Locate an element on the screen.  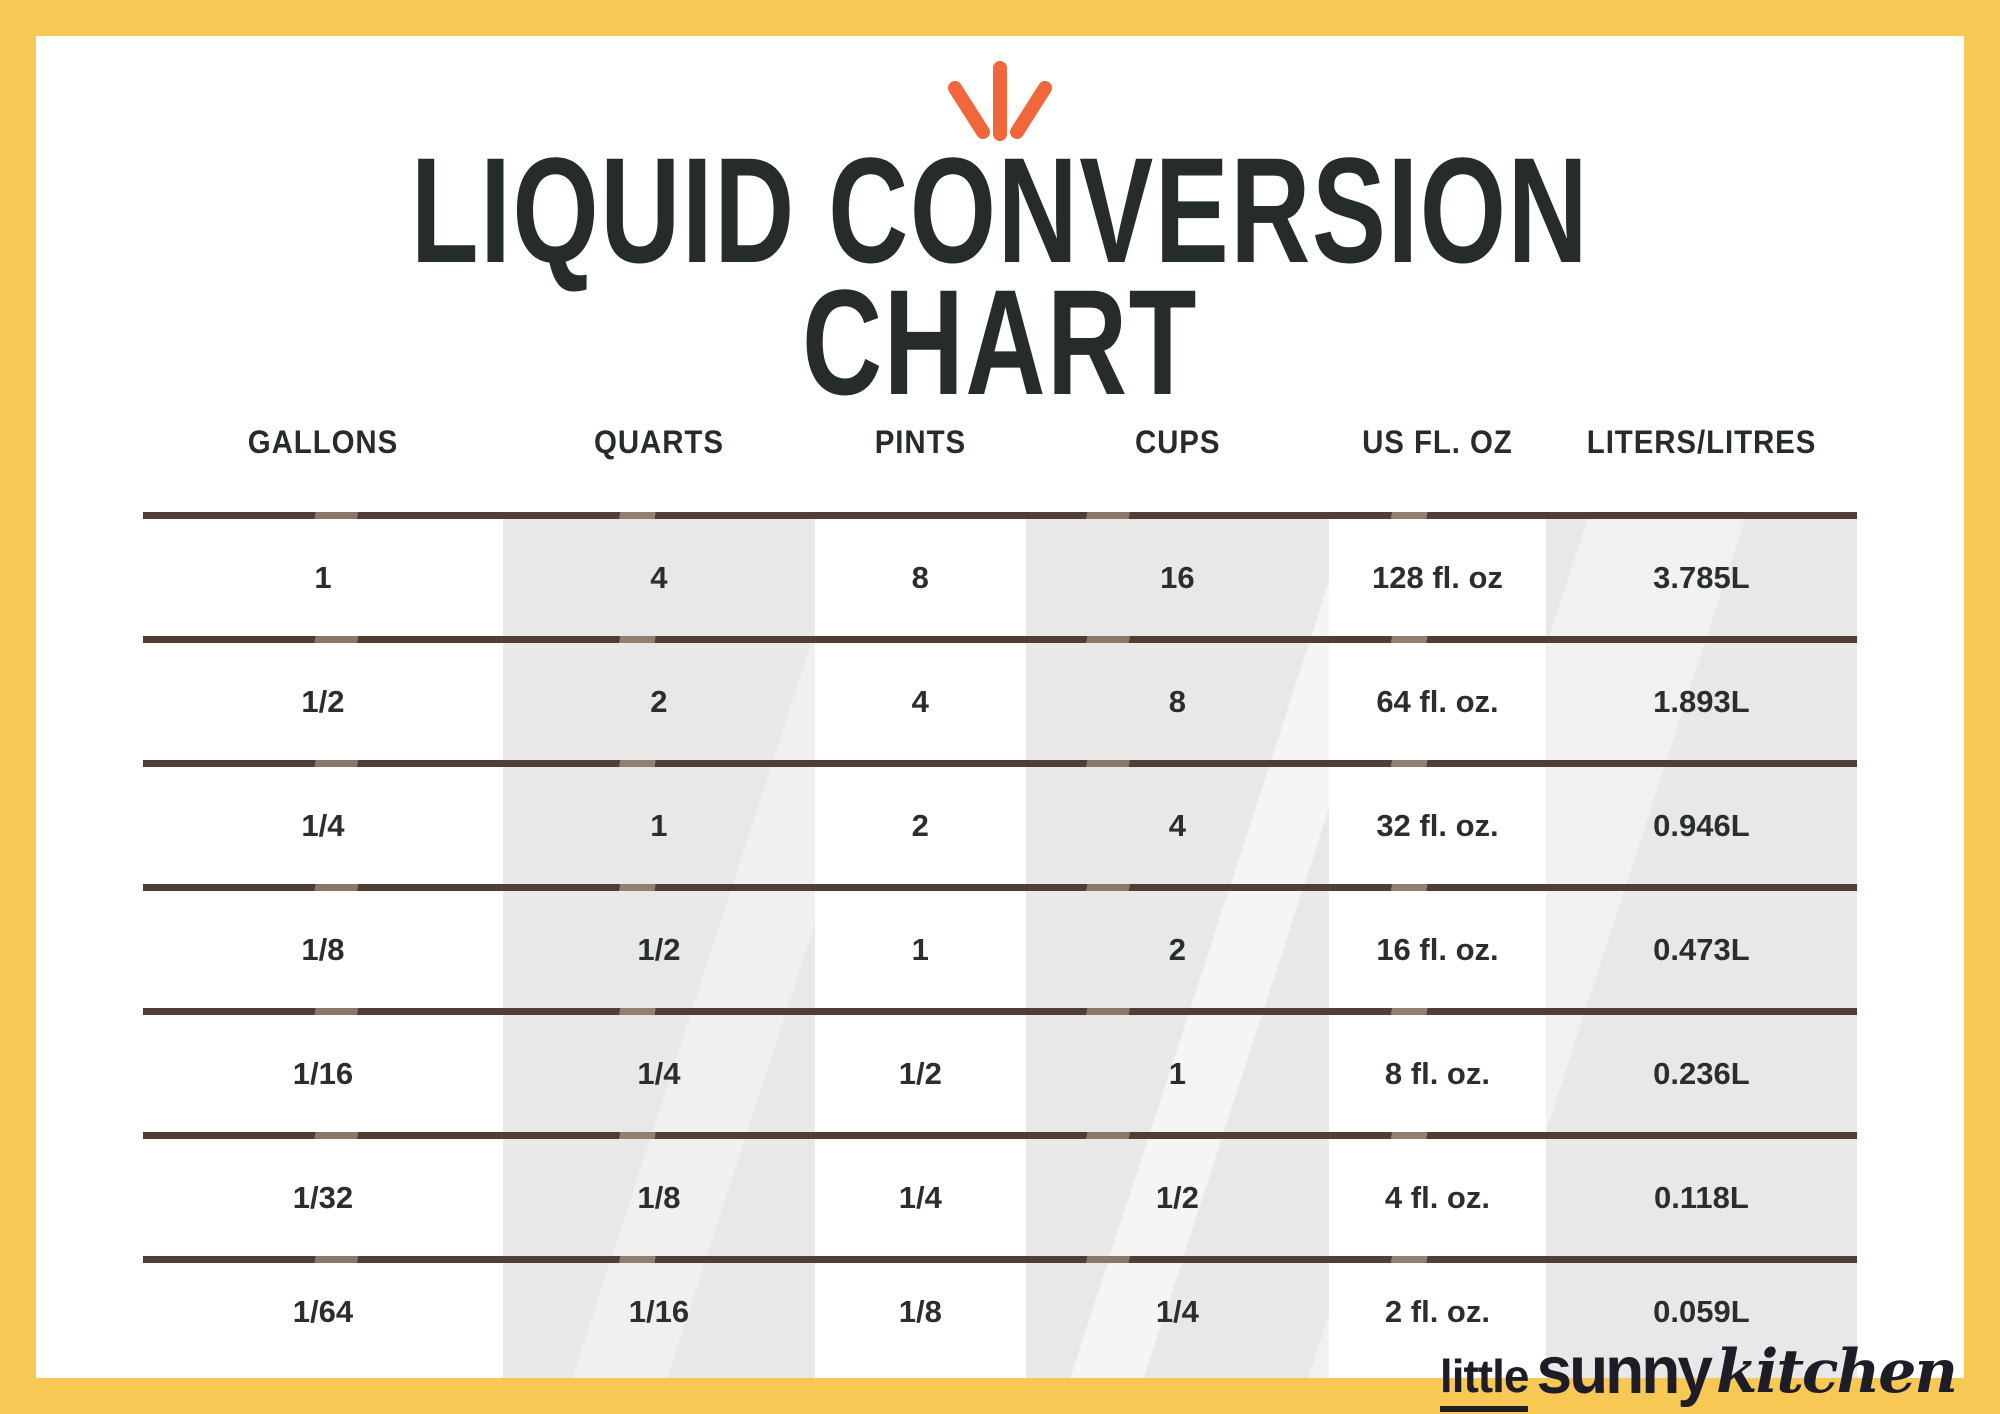
column-stripe-quarts is located at coordinates (658, 945).